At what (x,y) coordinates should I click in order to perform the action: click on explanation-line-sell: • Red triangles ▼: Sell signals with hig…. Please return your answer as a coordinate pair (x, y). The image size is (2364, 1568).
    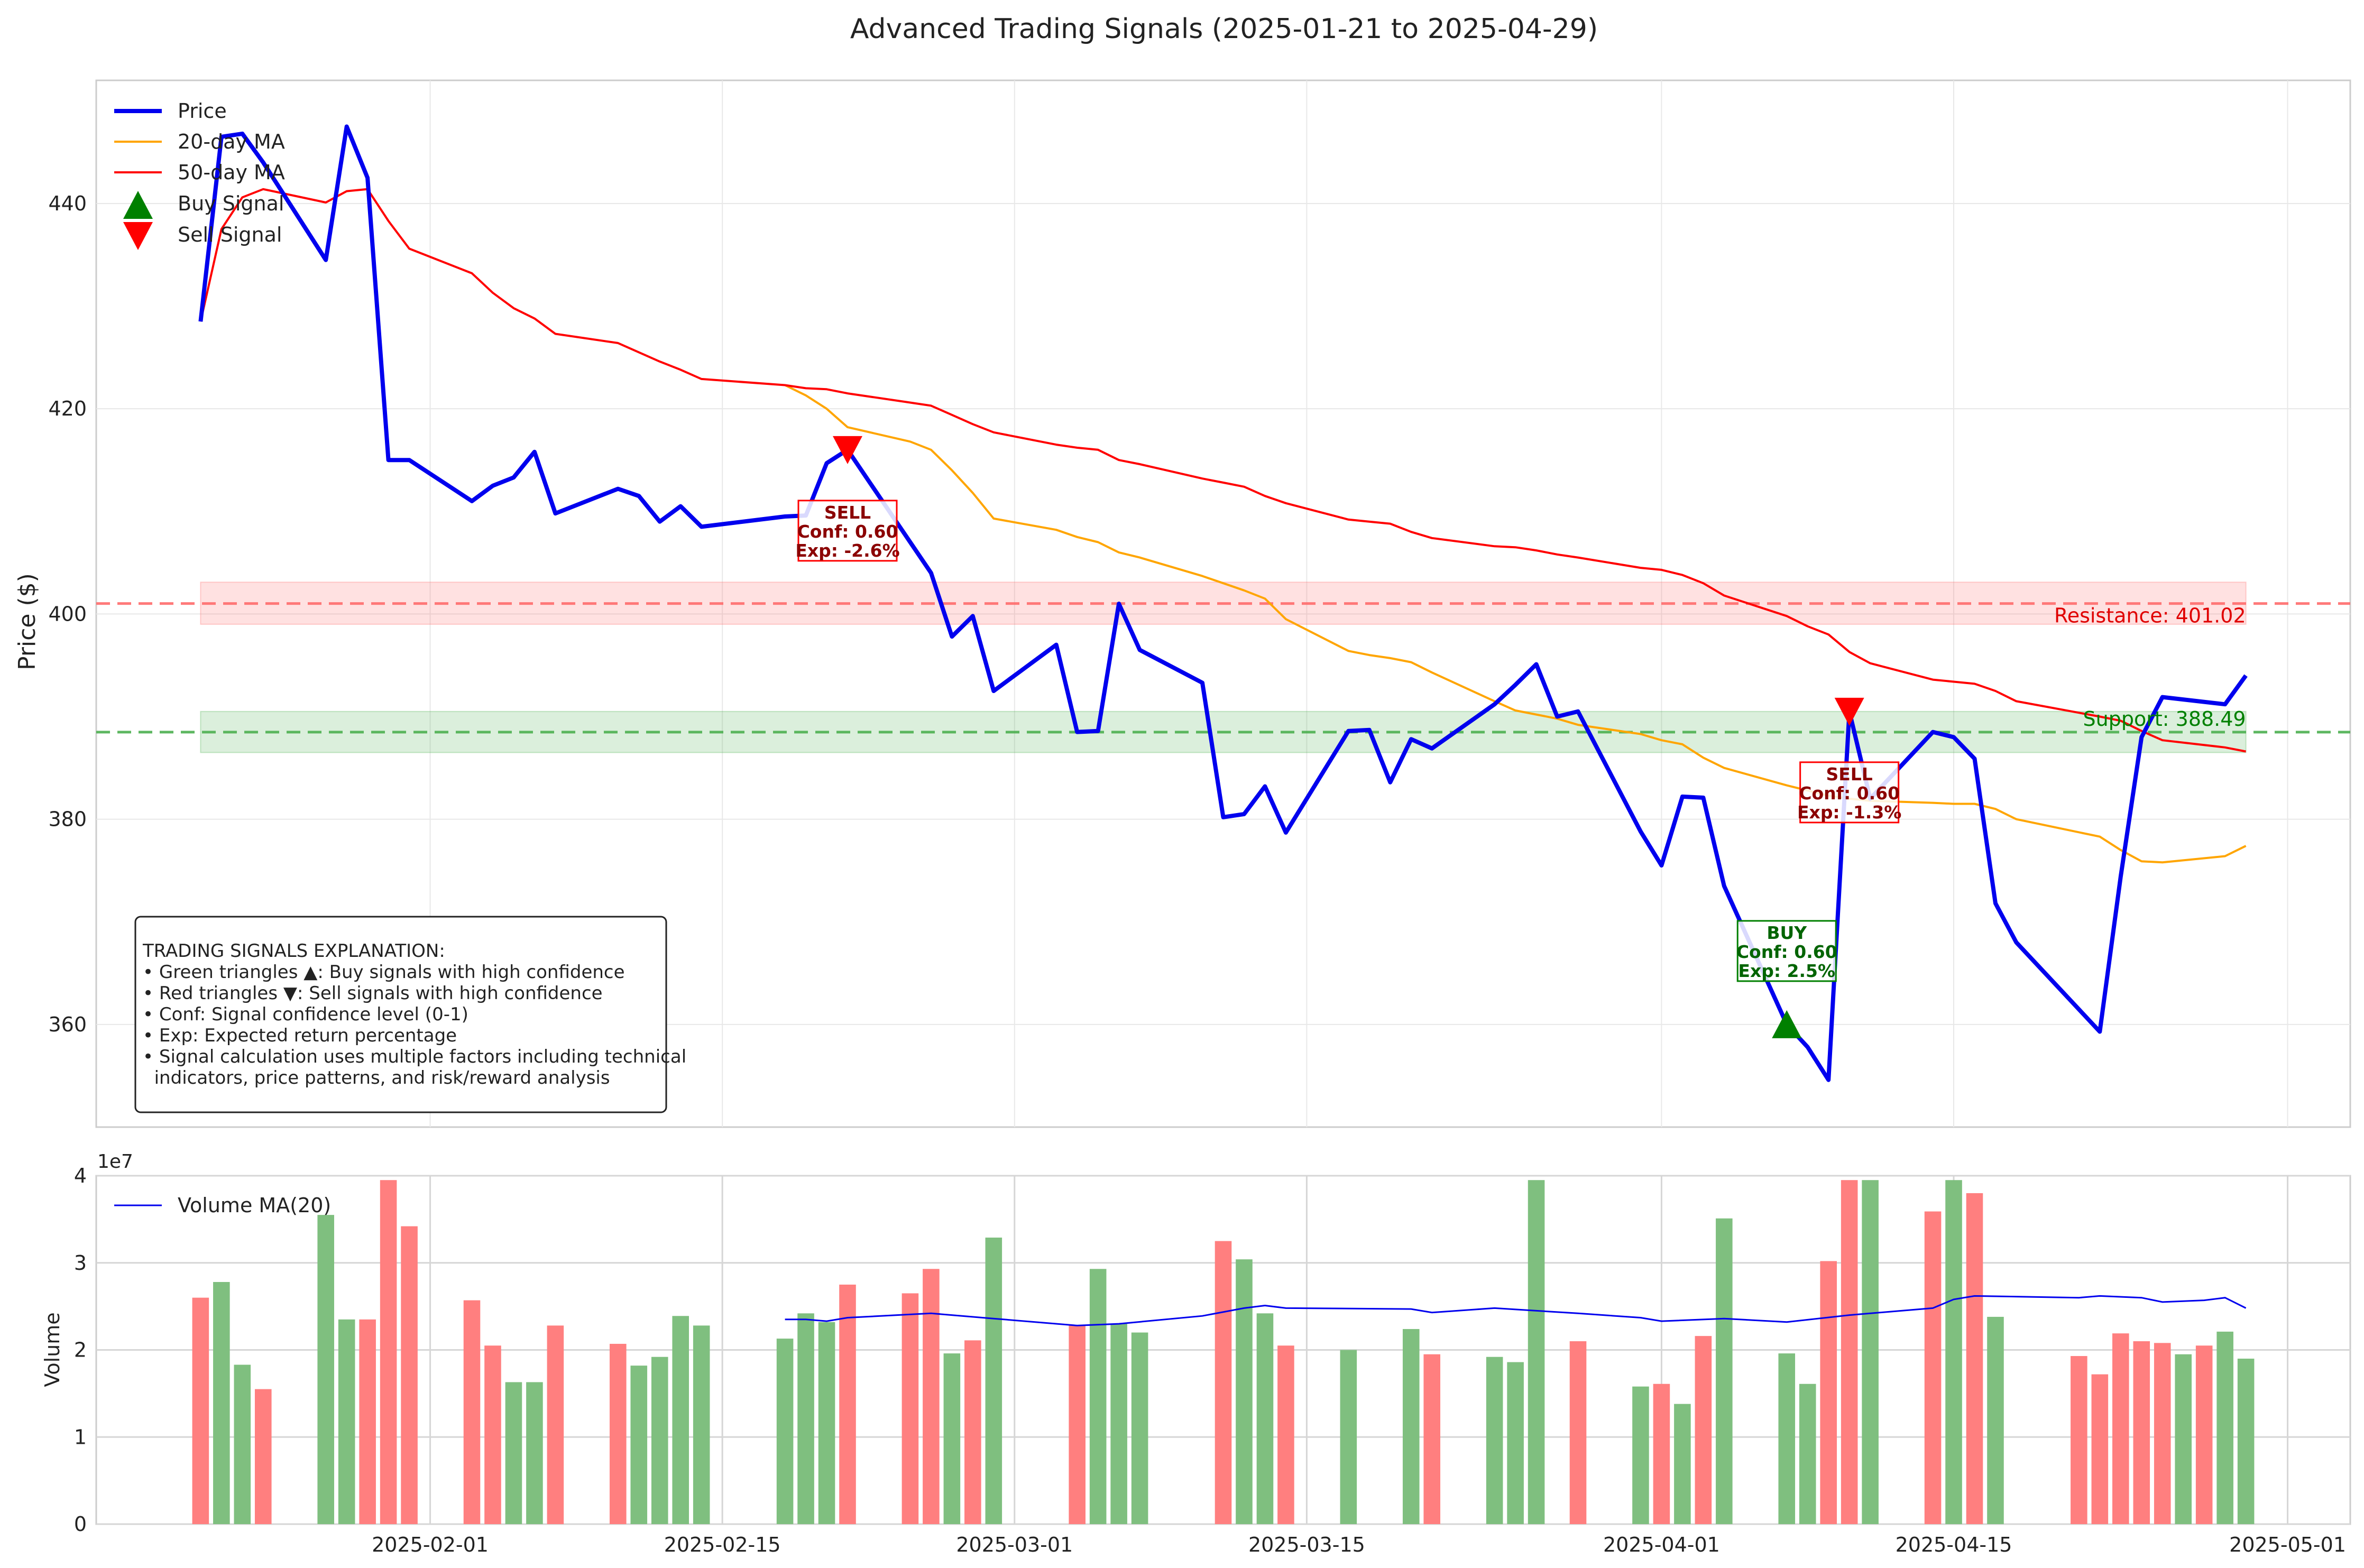
    Looking at the image, I should click on (373, 993).